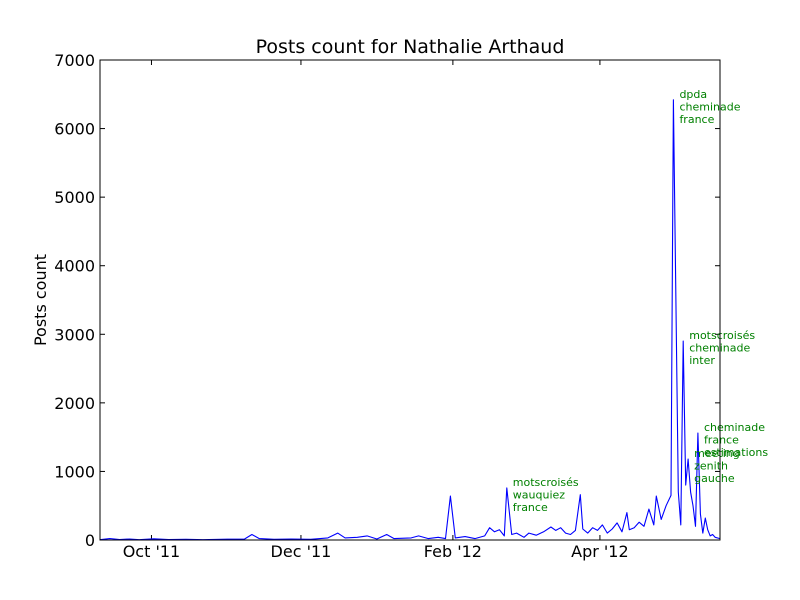 Image resolution: width=800 pixels, height=600 pixels. Describe the element at coordinates (74, 60) in the screenshot. I see `y-tick-label: 7000` at that location.